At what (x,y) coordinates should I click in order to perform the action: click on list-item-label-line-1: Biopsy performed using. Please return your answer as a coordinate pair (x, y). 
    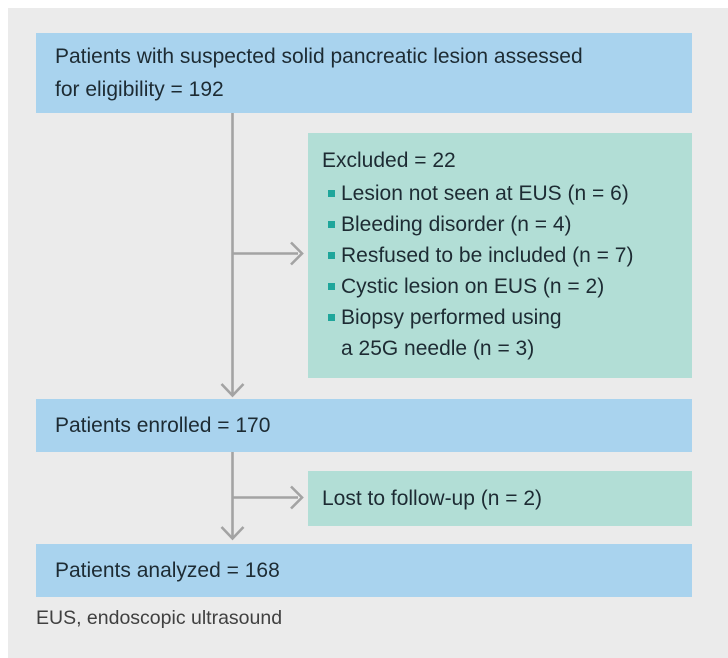
    Looking at the image, I should click on (451, 317).